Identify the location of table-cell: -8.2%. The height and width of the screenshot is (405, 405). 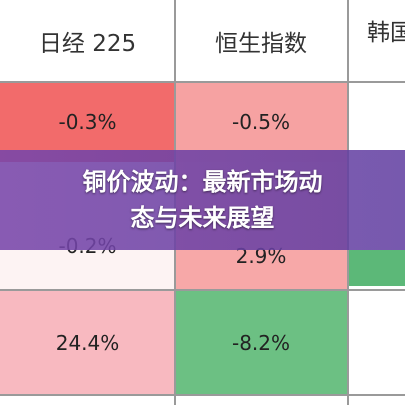
(261, 342).